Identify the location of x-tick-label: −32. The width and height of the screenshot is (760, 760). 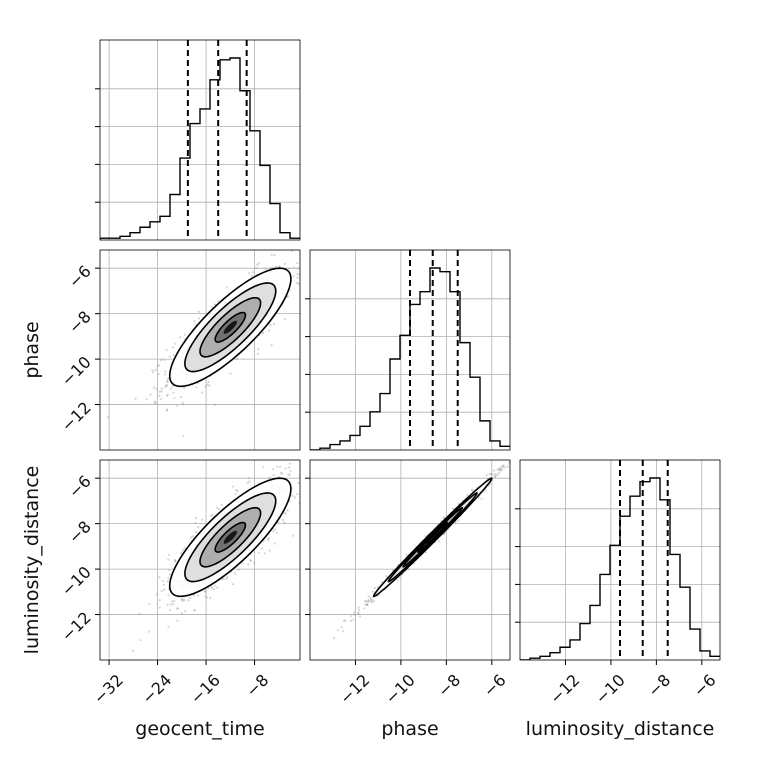
(108, 688).